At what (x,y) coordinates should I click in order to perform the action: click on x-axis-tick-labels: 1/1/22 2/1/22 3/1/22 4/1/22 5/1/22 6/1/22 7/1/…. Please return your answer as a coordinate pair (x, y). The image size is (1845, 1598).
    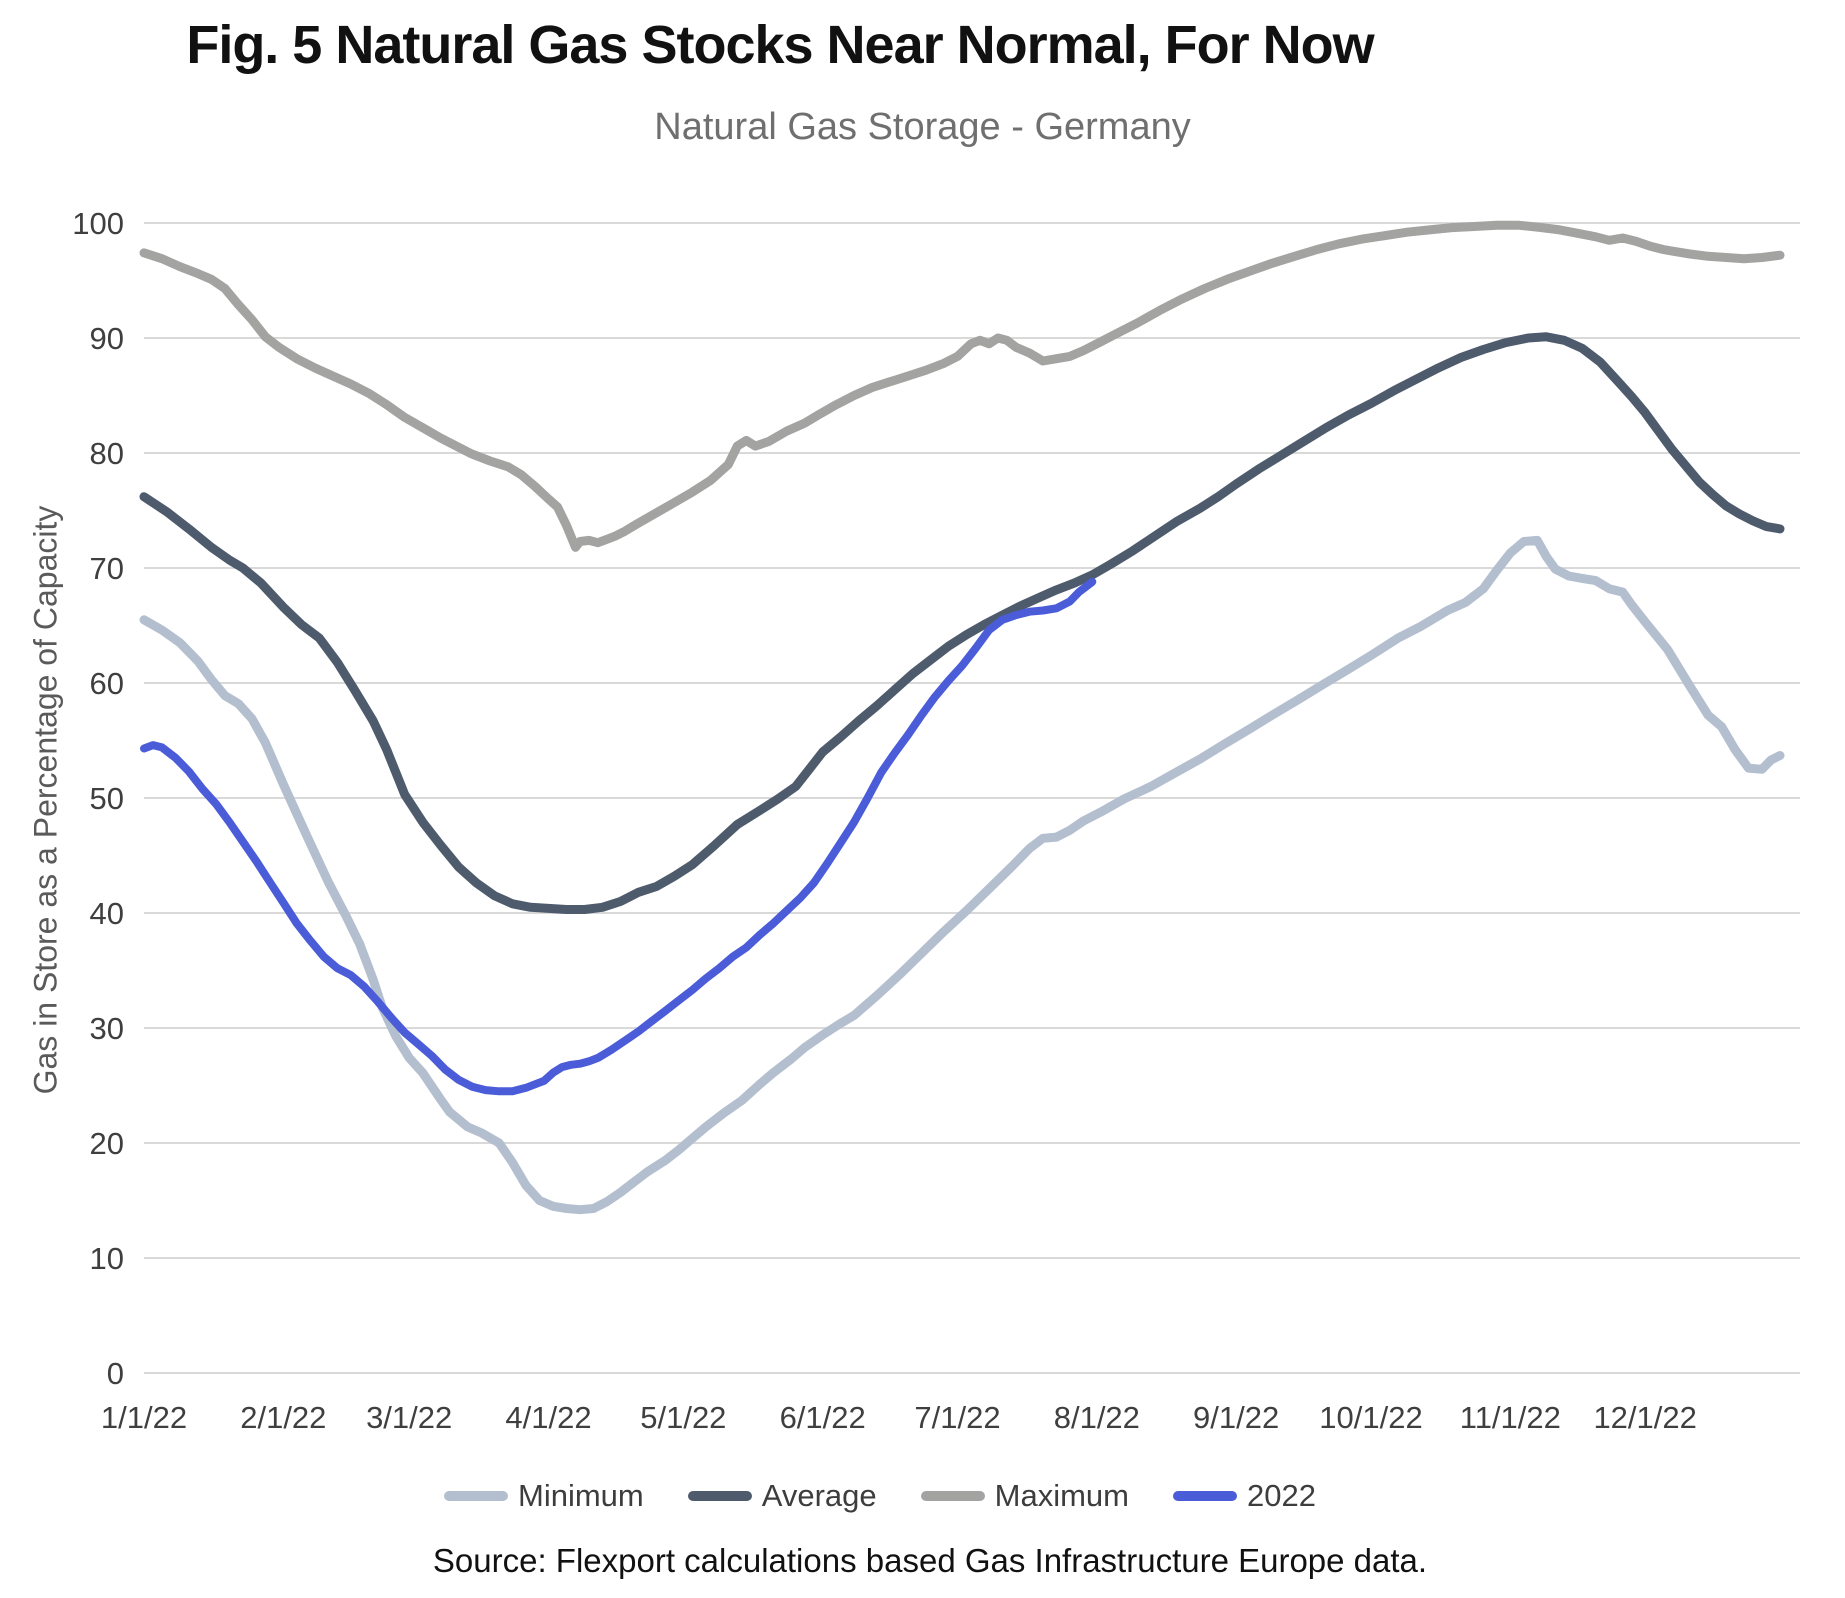
    Looking at the image, I should click on (899, 1417).